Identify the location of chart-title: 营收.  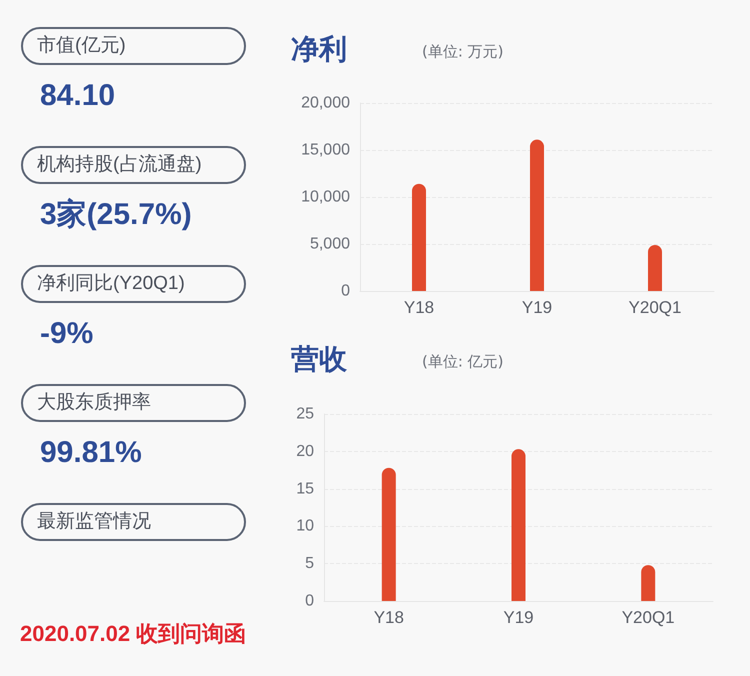
(319, 359).